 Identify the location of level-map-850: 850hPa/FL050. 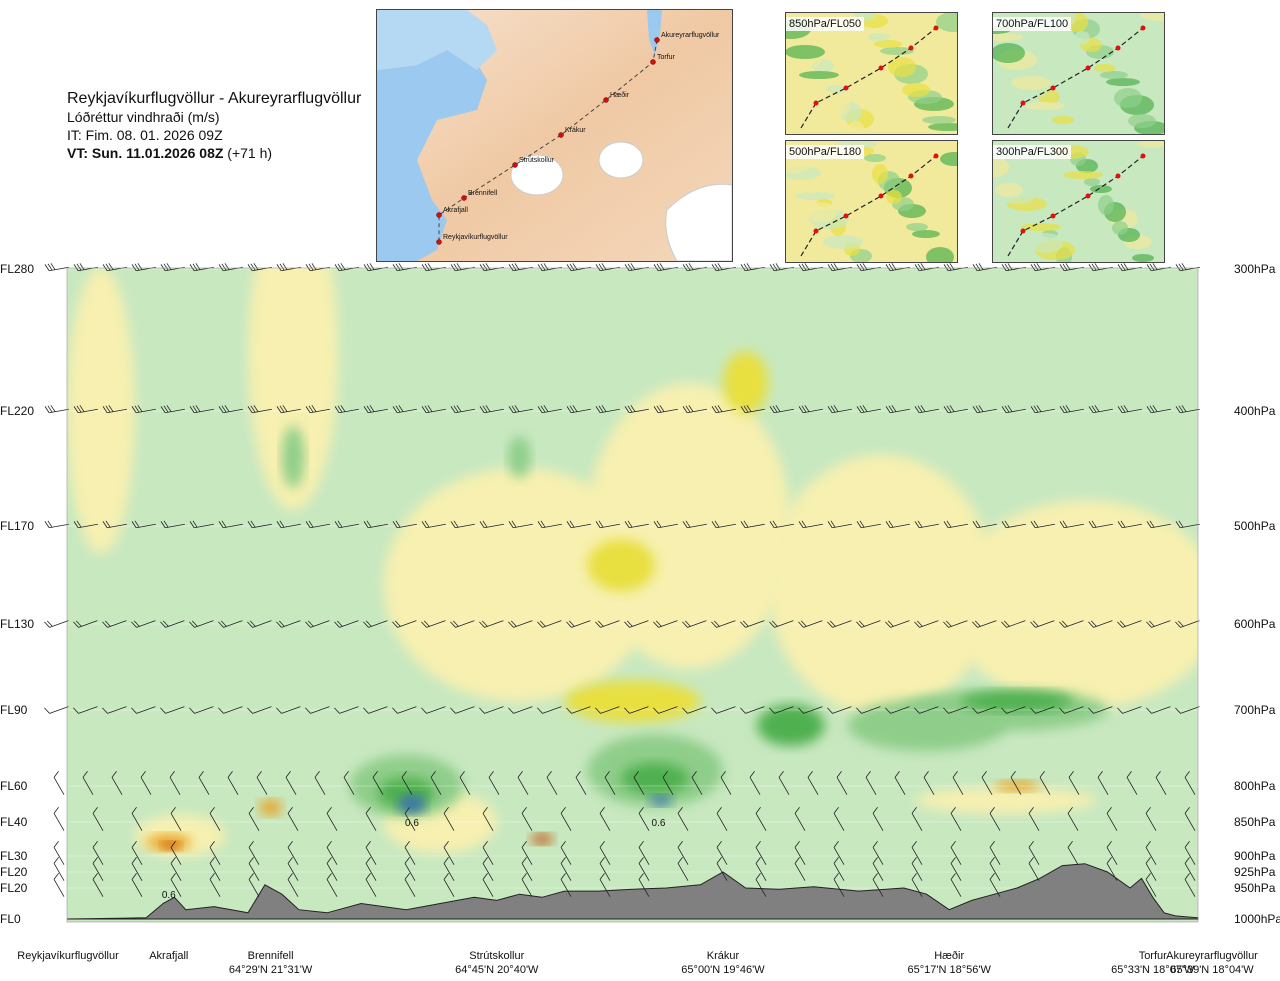
(871, 73).